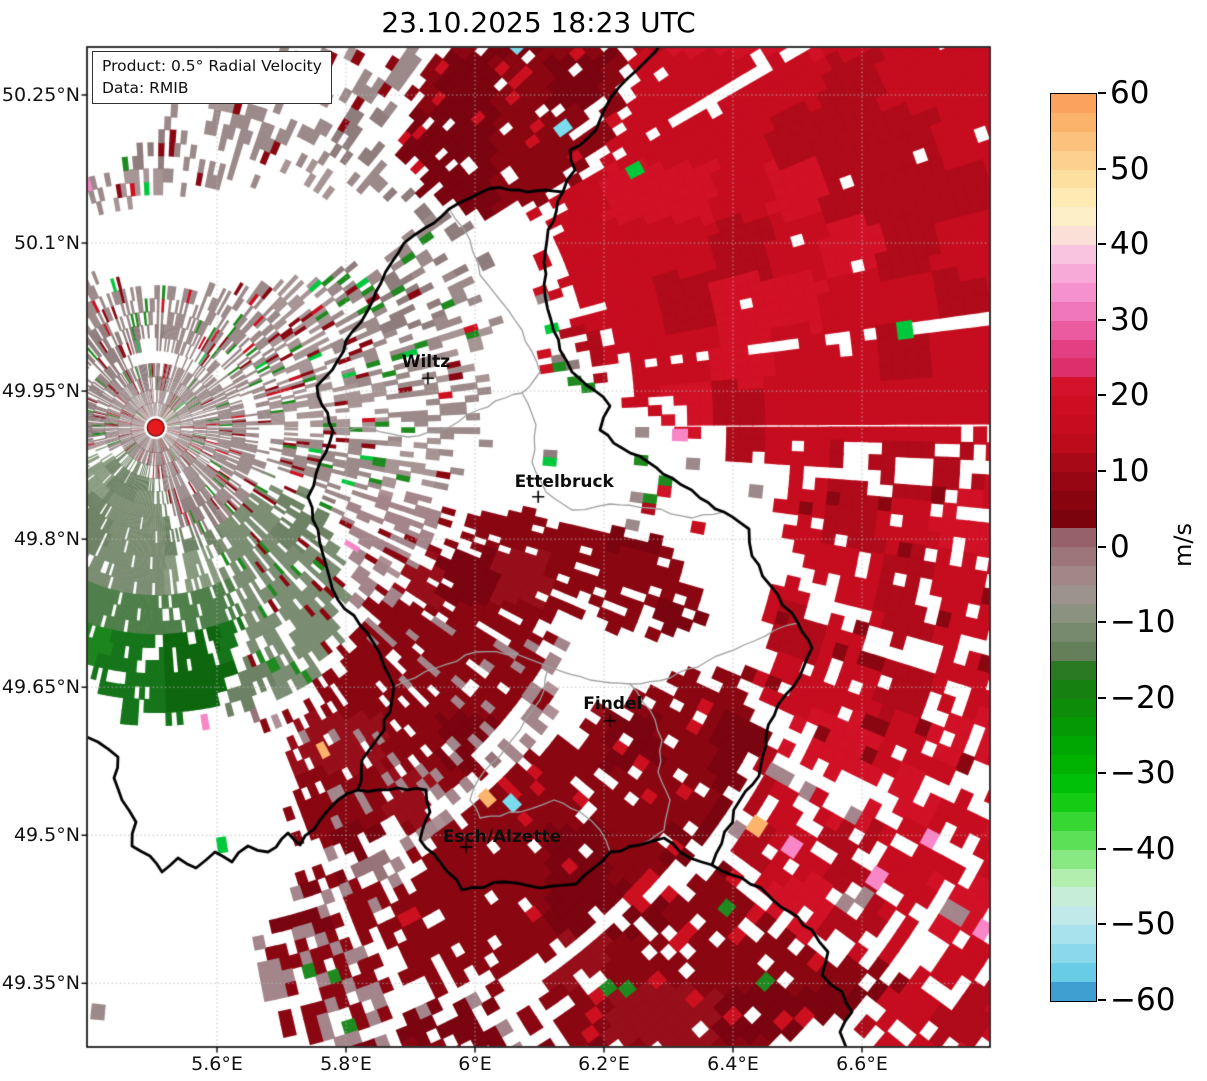 This screenshot has width=1207, height=1081. I want to click on city-label: Esch/Alzette, so click(502, 837).